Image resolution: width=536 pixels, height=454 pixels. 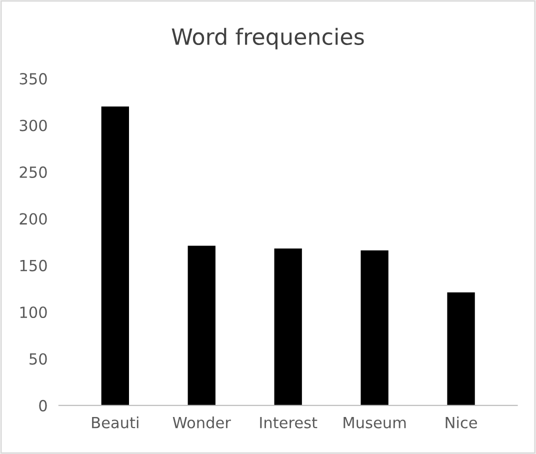 I want to click on y-tick-label: 0, so click(x=43, y=406).